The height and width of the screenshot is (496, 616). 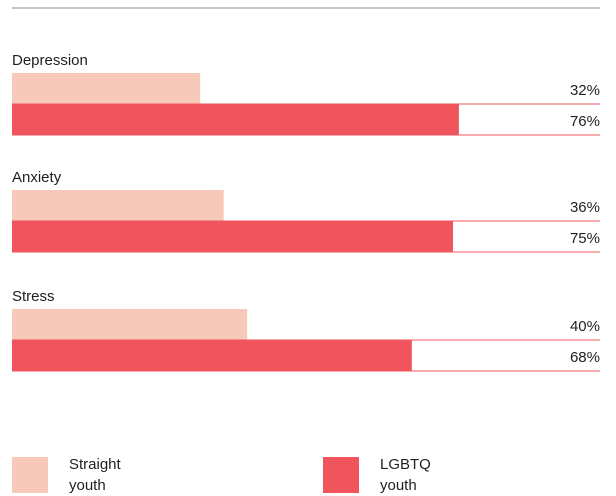 I want to click on value-label: 68%, so click(x=585, y=357).